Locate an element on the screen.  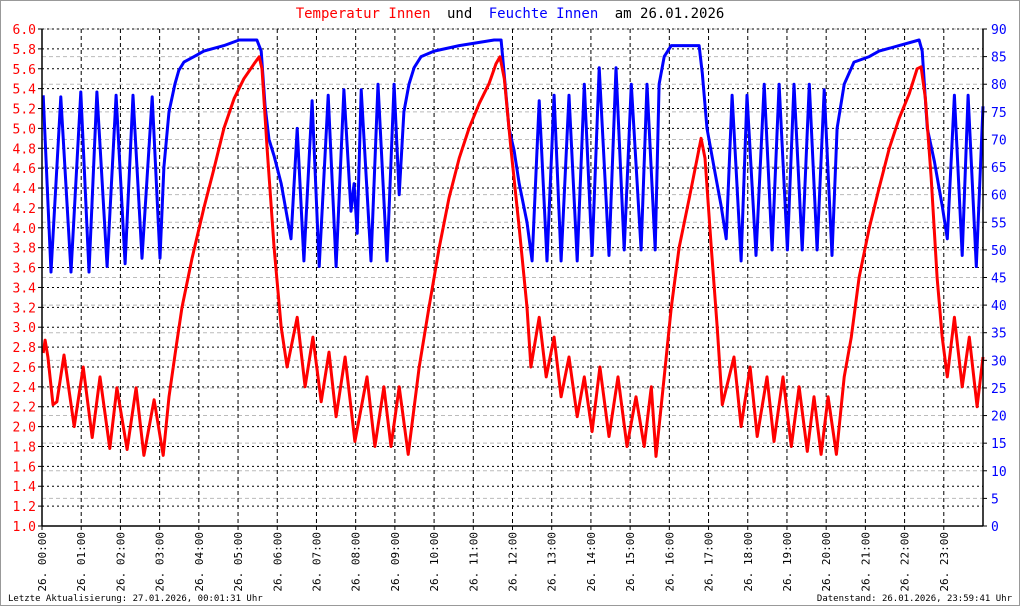
x-tick-label: 26. 14:00 is located at coordinates (591, 562).